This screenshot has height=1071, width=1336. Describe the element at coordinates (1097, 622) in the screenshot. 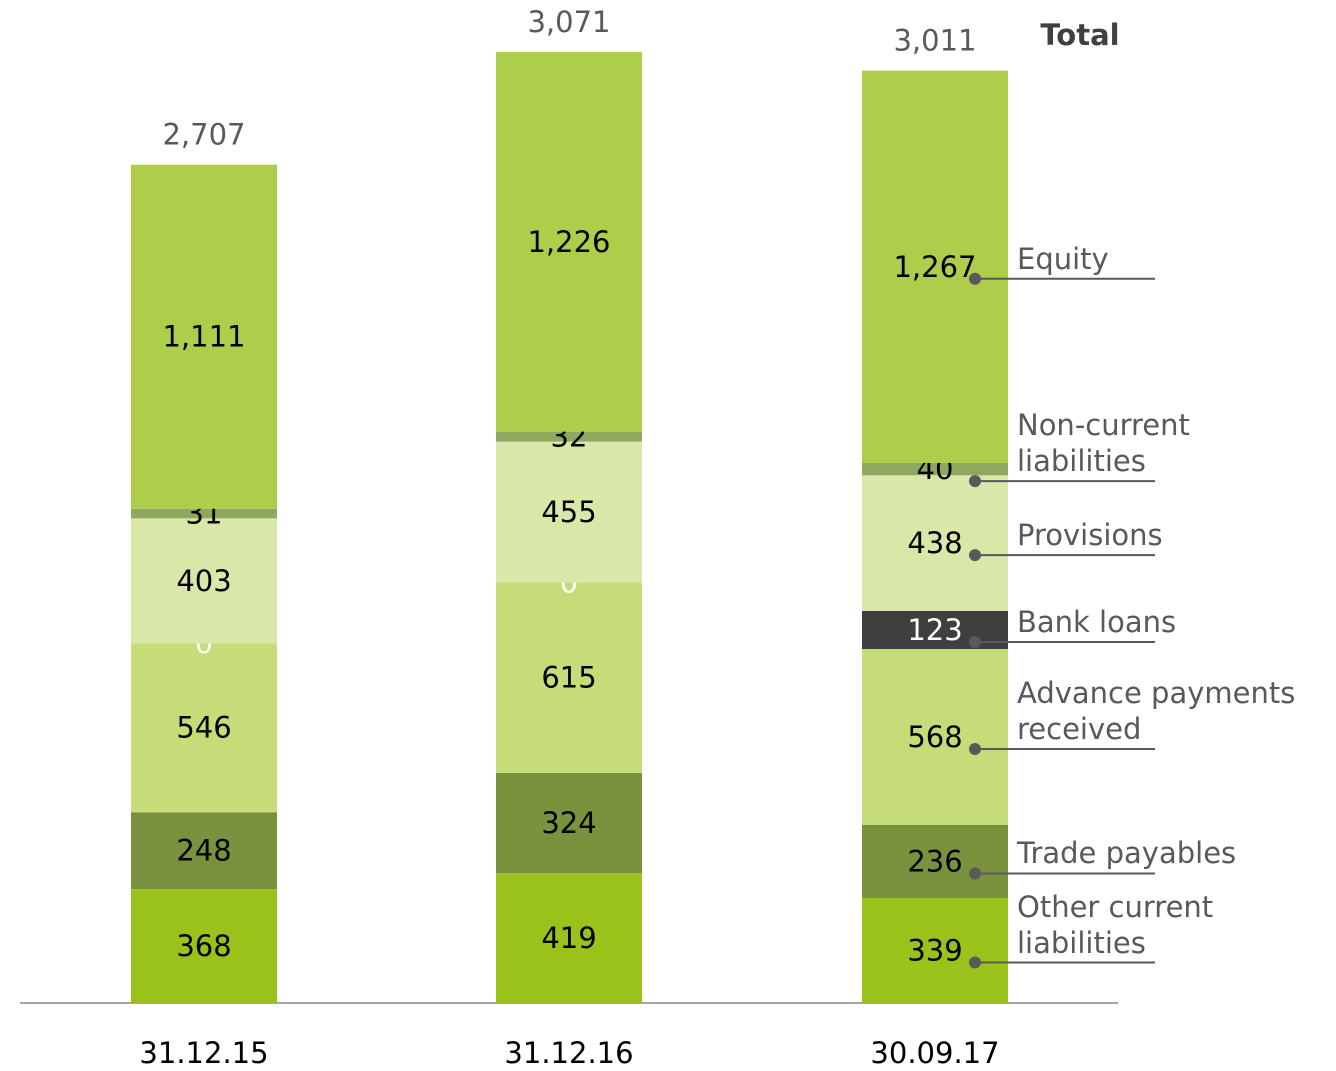

I see `legend-label: Bank loans` at that location.